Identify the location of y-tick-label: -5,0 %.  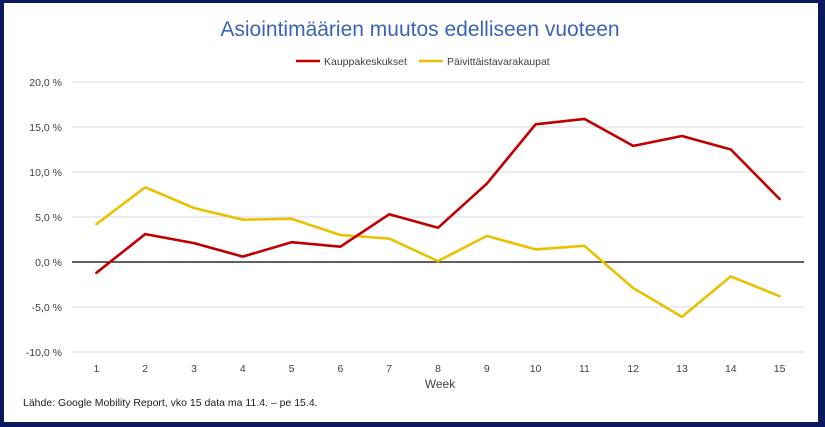
(47, 308).